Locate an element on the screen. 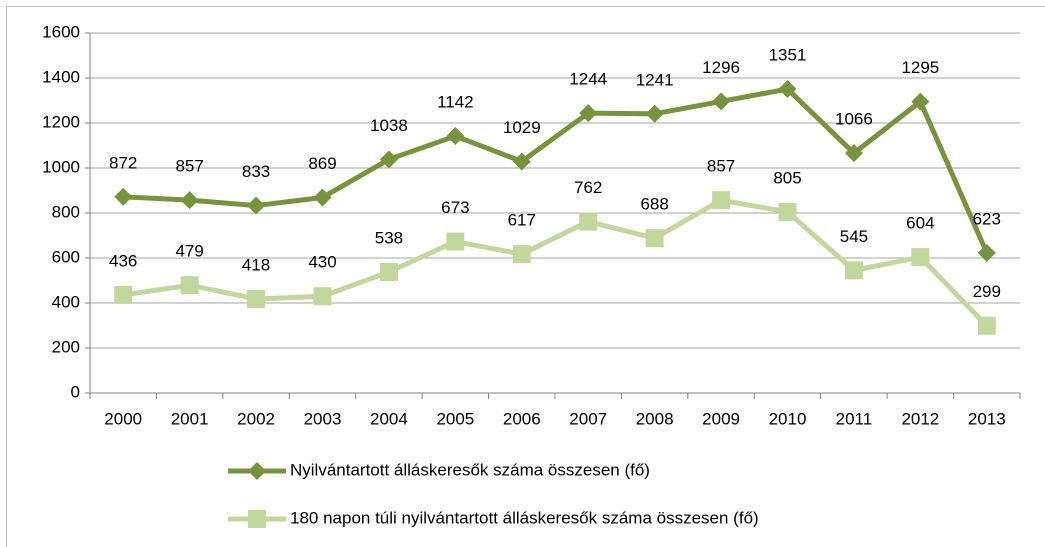  x-tick-label: 2005 is located at coordinates (455, 418).